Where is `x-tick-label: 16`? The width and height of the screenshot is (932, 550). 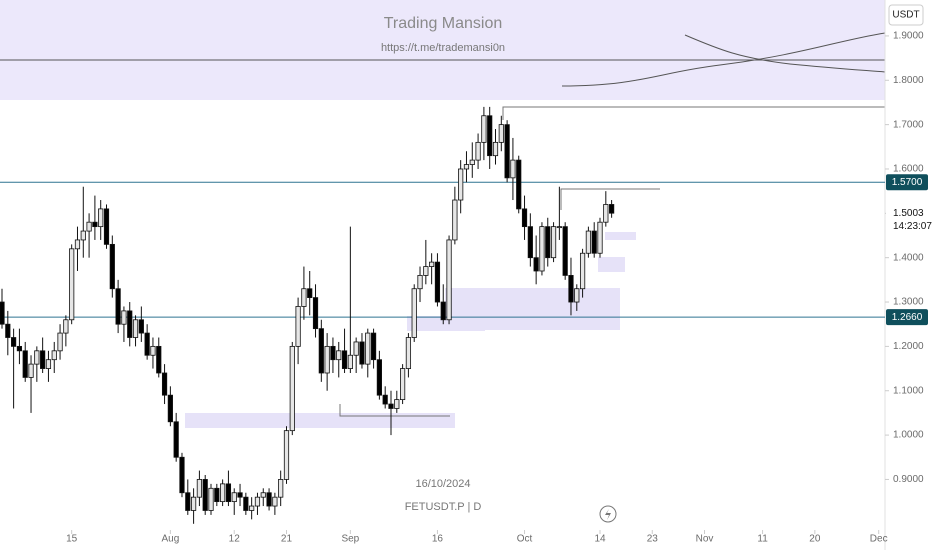 x-tick-label: 16 is located at coordinates (438, 539).